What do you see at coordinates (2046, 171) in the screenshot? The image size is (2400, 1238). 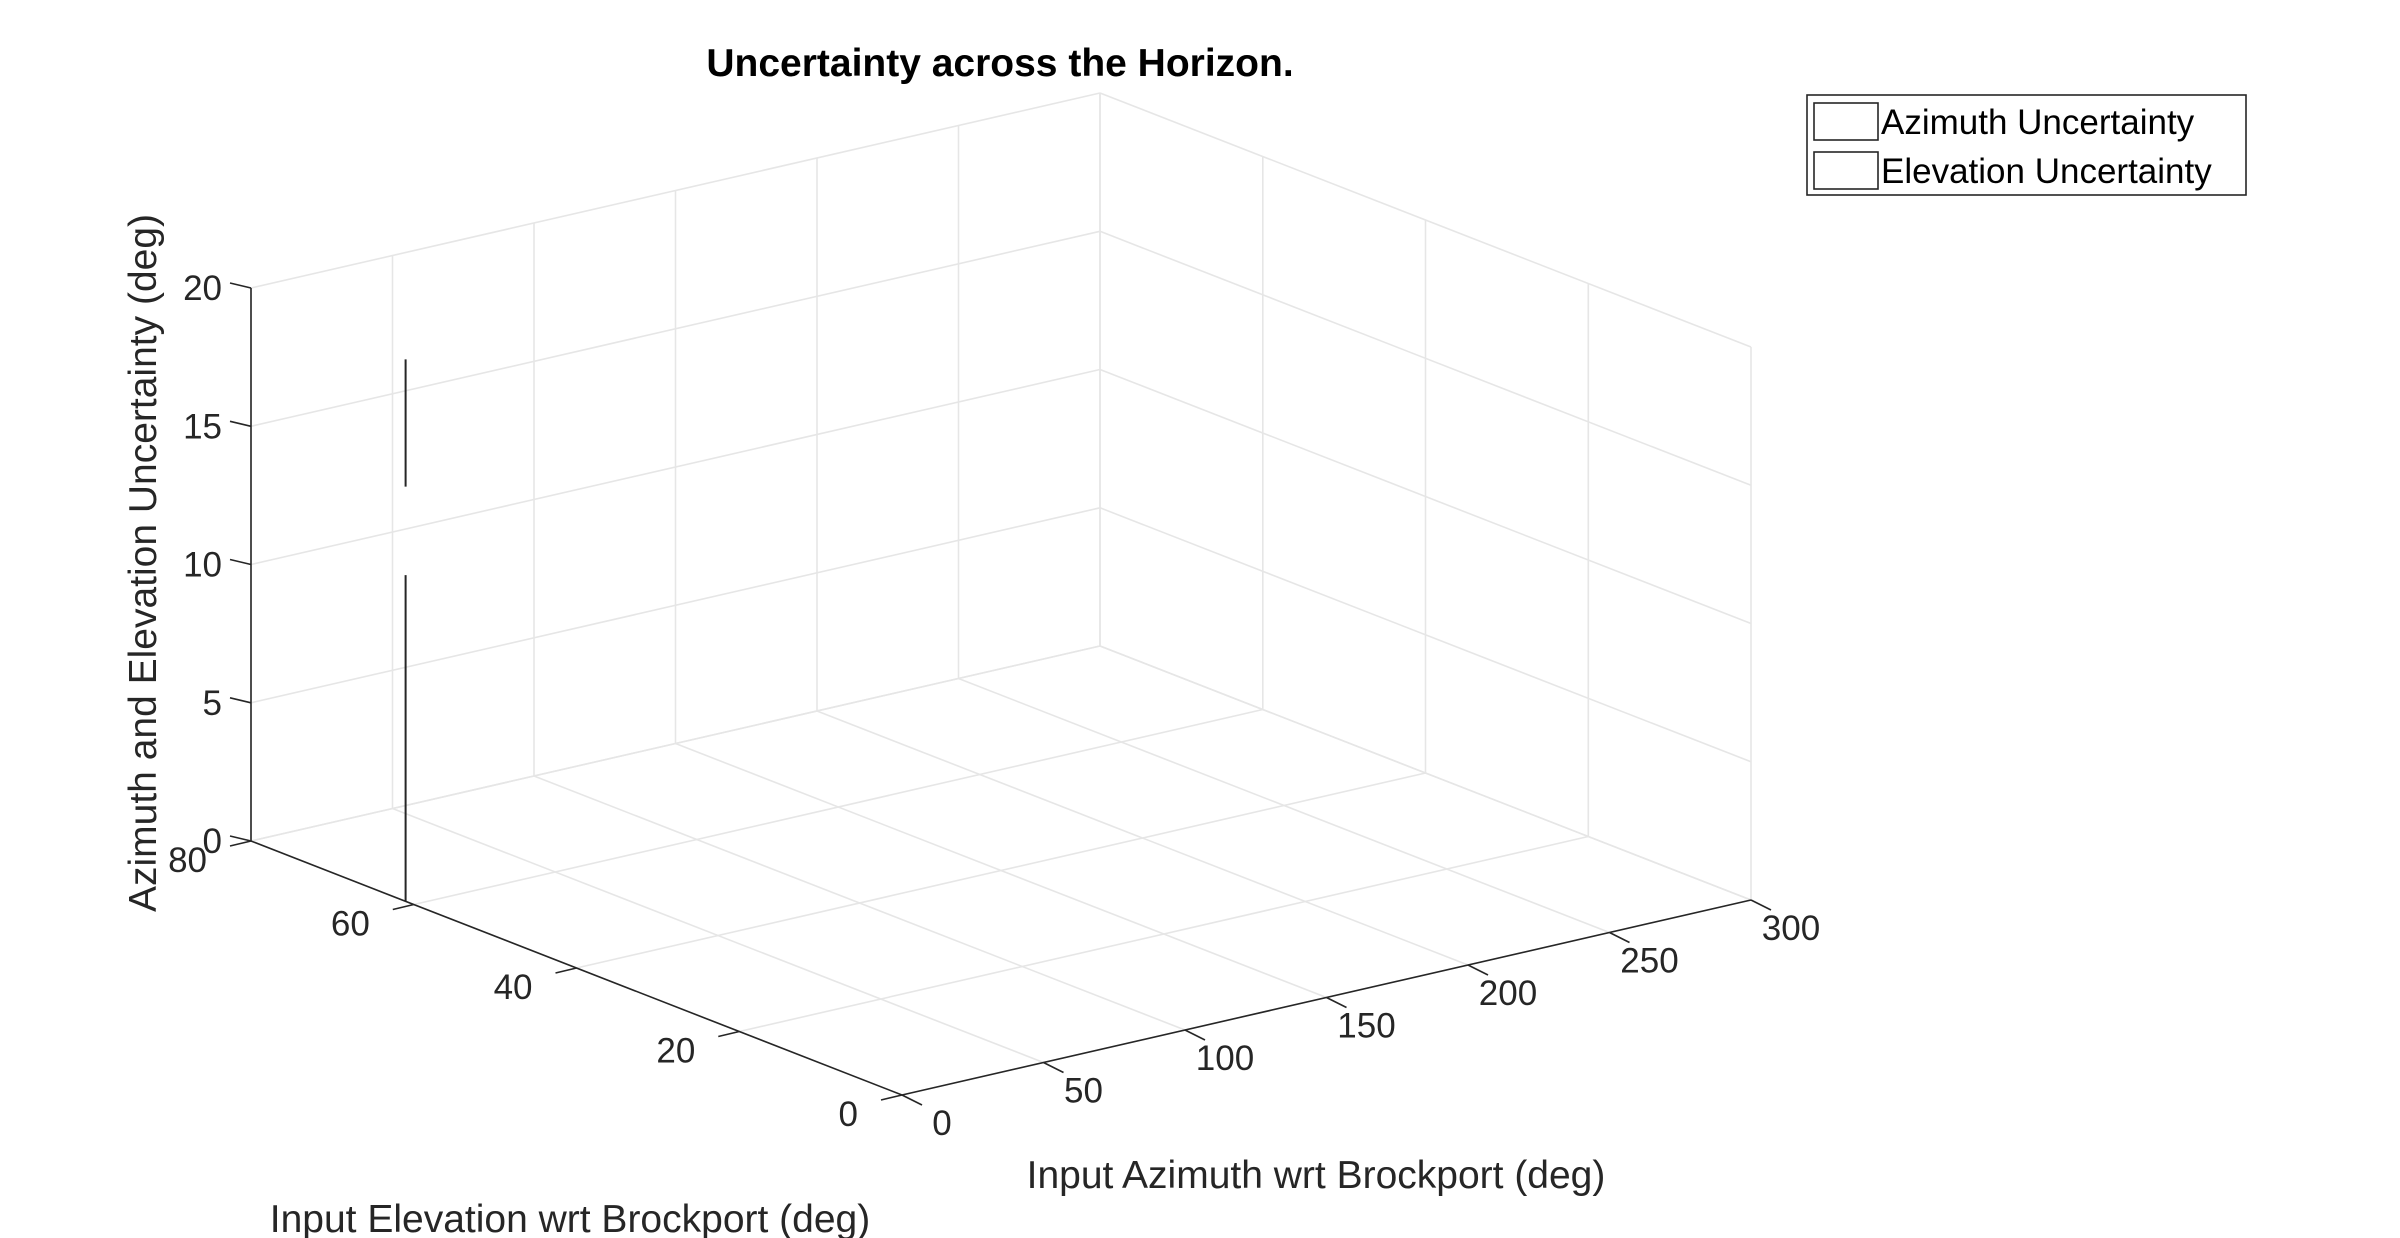 I see `legend-label-elevation: Elevation Uncertainty` at bounding box center [2046, 171].